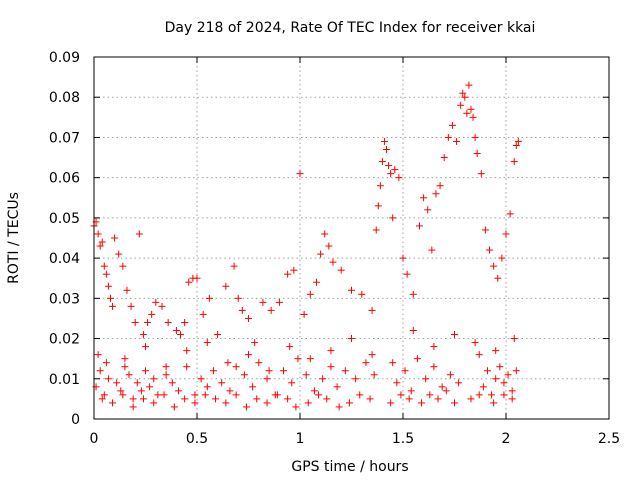 Image resolution: width=640 pixels, height=480 pixels. What do you see at coordinates (64, 340) in the screenshot?
I see `y-tick-label: 0.02` at bounding box center [64, 340].